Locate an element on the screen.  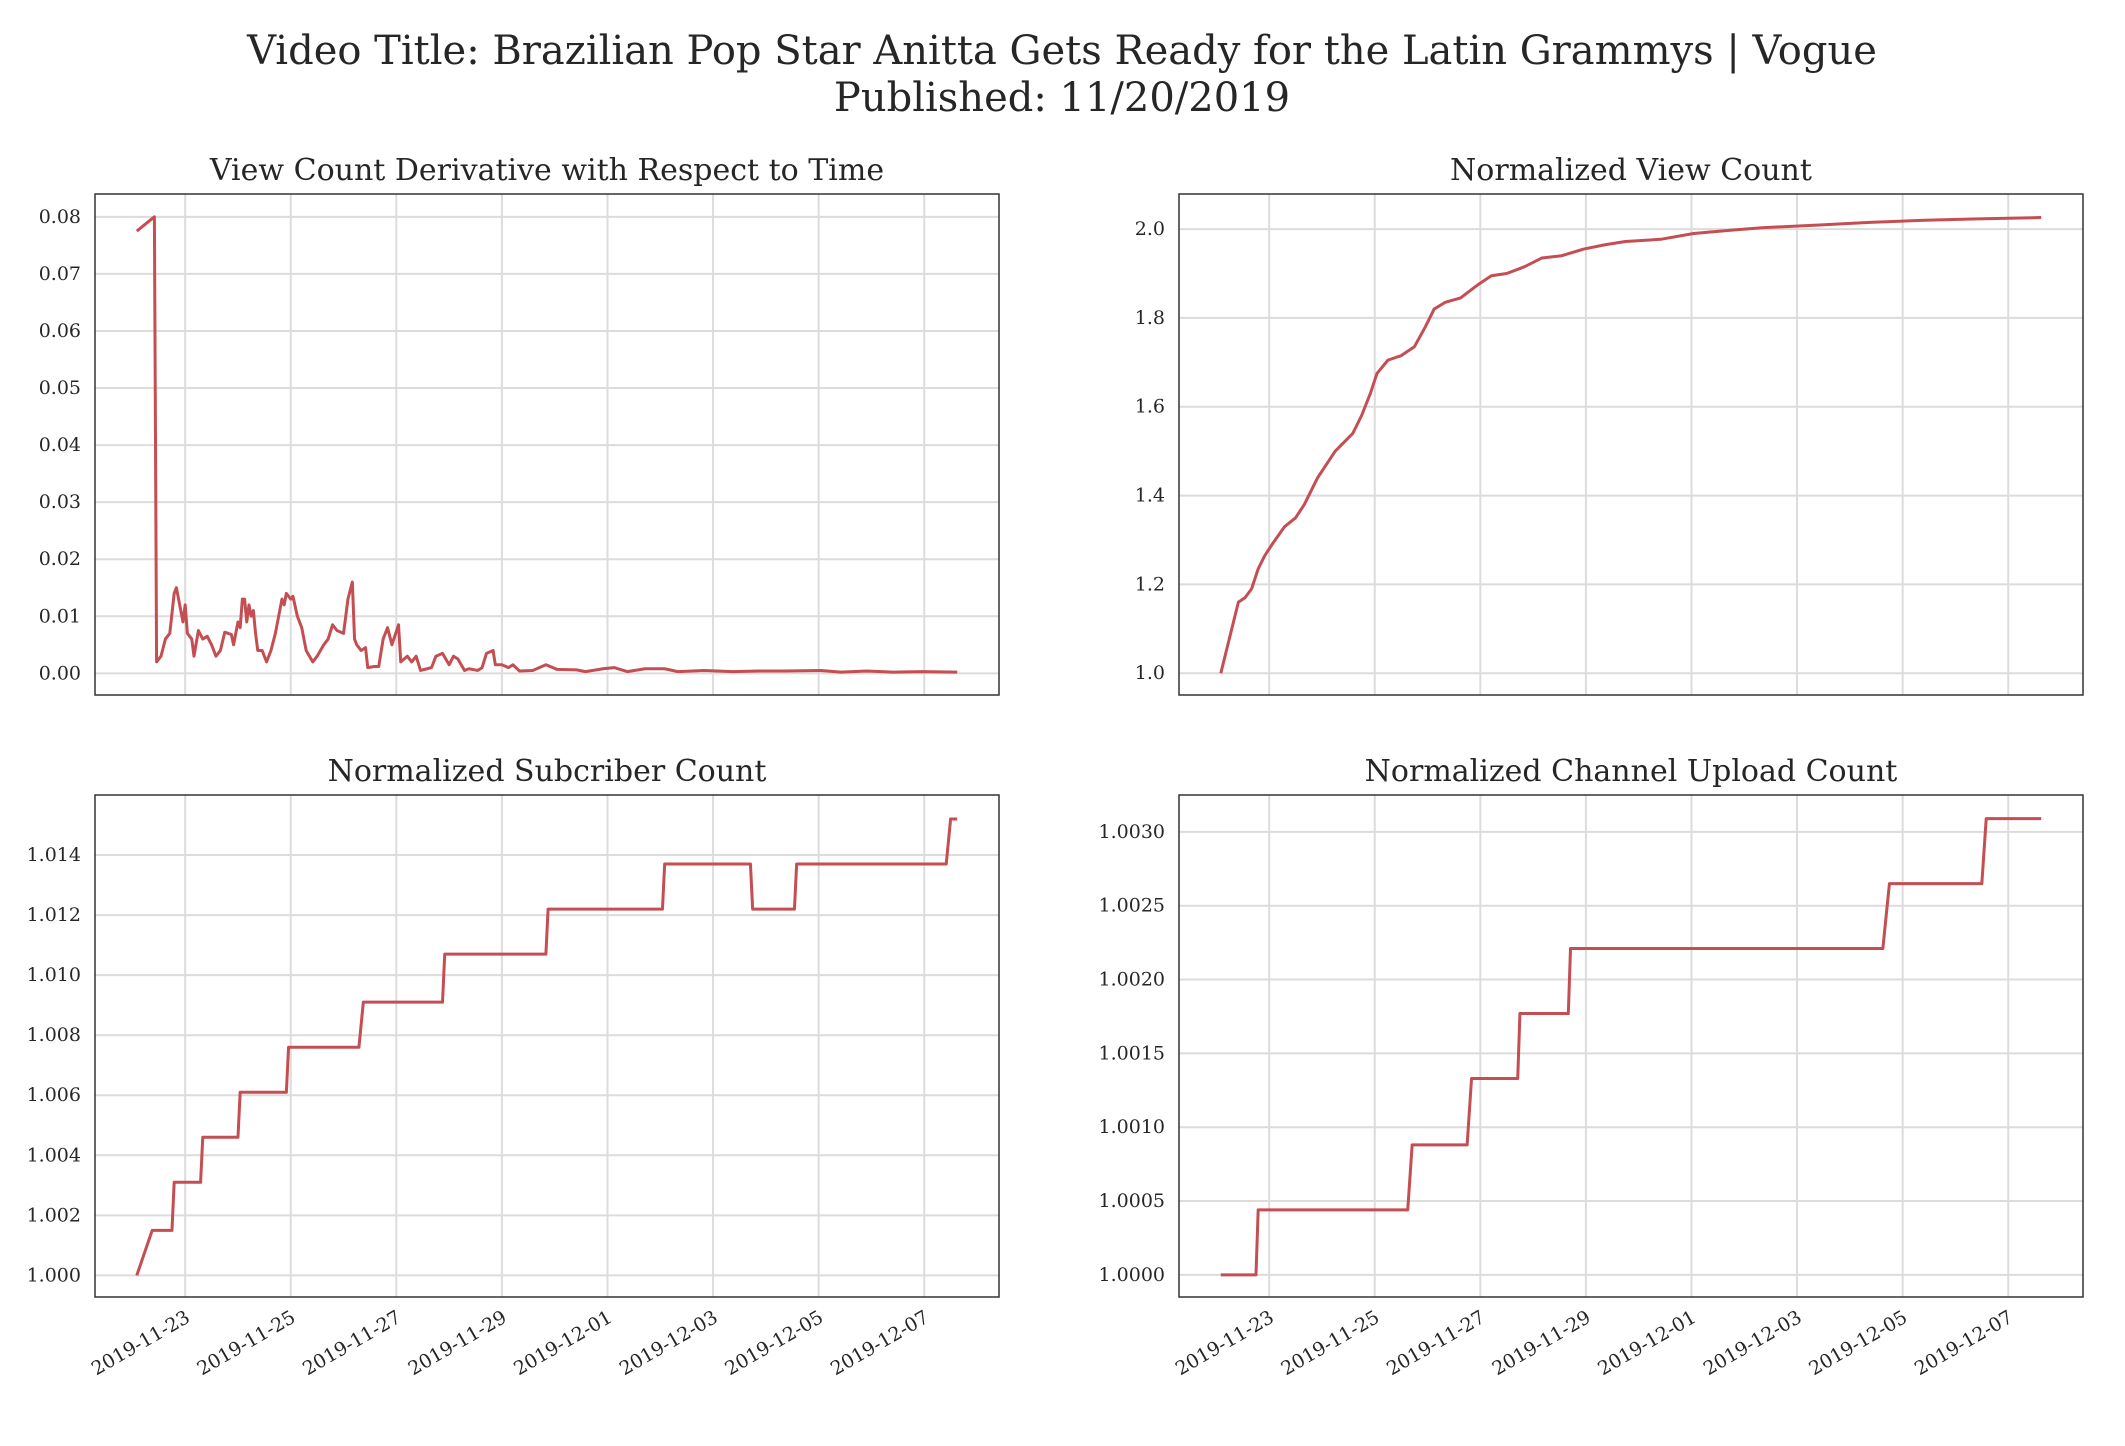
figure-subtitle: Published: 11/20/2019 is located at coordinates (1062, 98).